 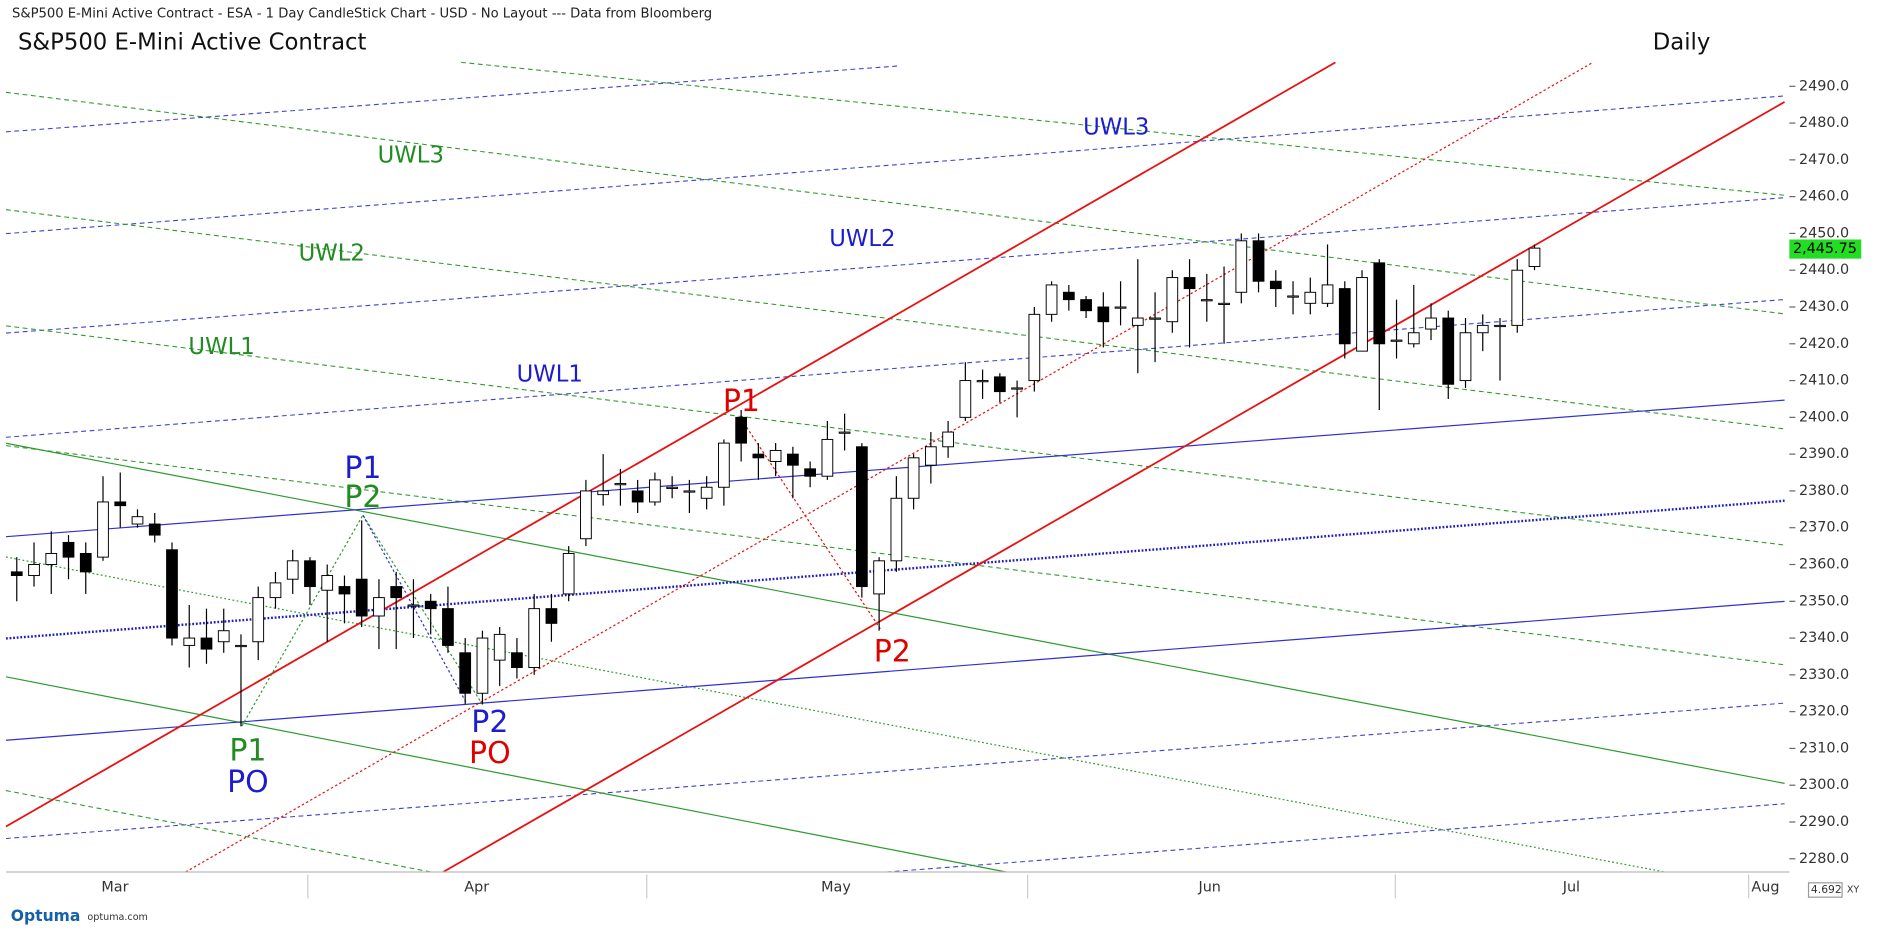 I want to click on x-axis-separators, so click(x=1028, y=886).